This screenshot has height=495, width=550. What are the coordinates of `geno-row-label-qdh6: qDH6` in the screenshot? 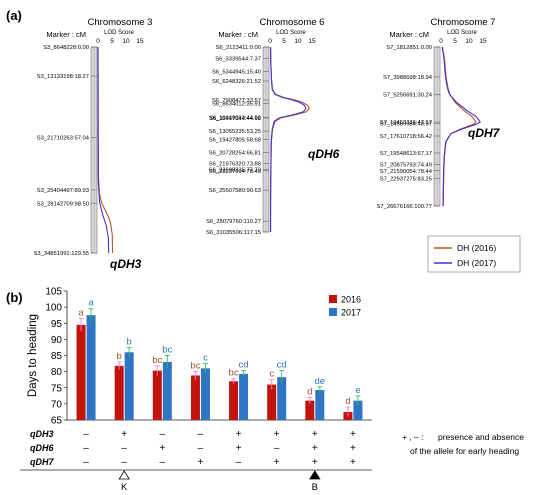 It's located at (42, 448).